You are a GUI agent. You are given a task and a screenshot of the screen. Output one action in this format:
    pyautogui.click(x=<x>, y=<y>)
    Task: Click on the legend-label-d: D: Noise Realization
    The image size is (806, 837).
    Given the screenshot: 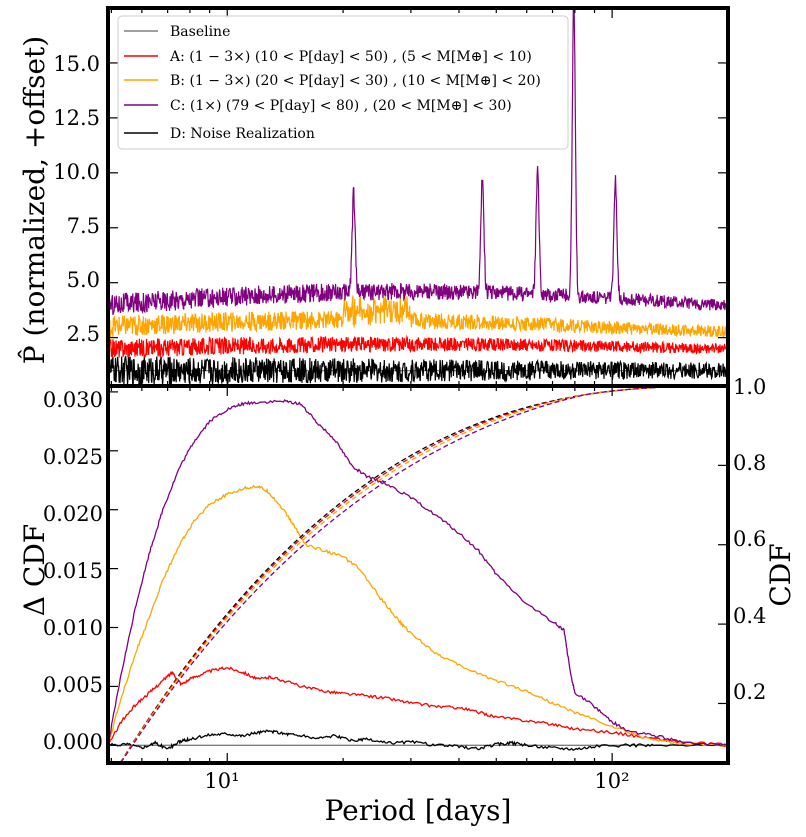 What is the action you would take?
    pyautogui.click(x=242, y=134)
    